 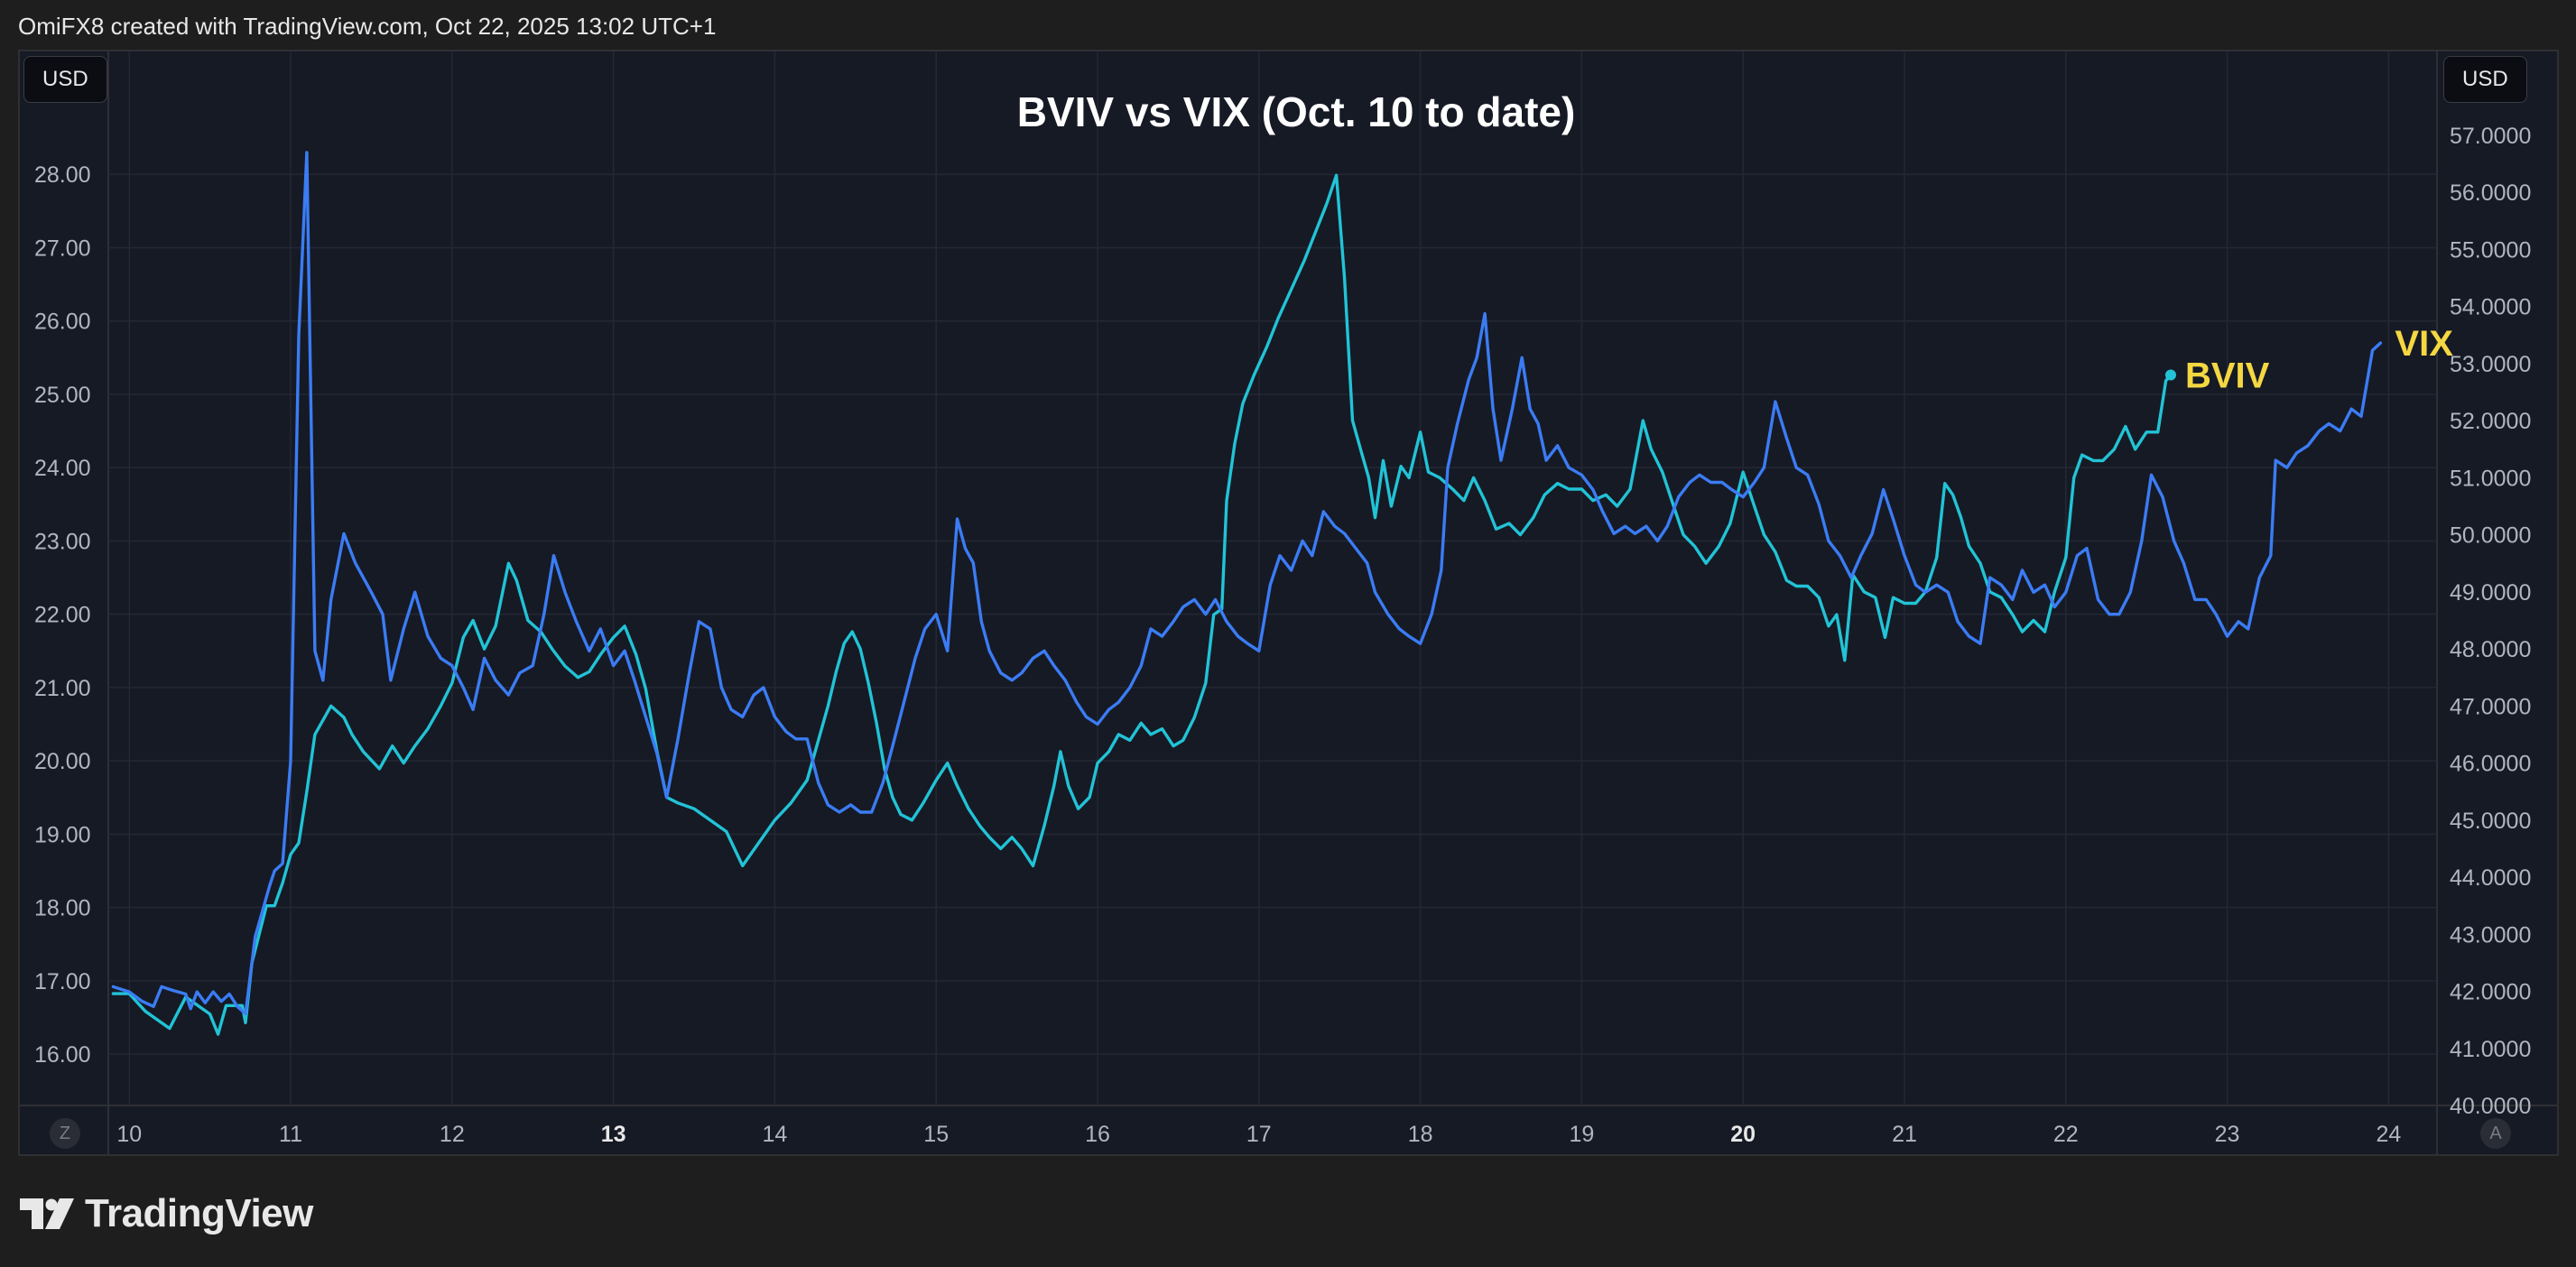 What do you see at coordinates (2490, 1049) in the screenshot?
I see `right-axis-tick-label: 41.0000` at bounding box center [2490, 1049].